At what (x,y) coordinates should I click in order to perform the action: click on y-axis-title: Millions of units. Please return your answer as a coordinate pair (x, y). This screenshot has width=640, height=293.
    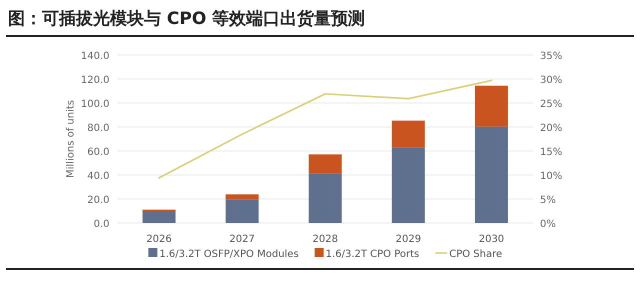
    Looking at the image, I should click on (71, 139).